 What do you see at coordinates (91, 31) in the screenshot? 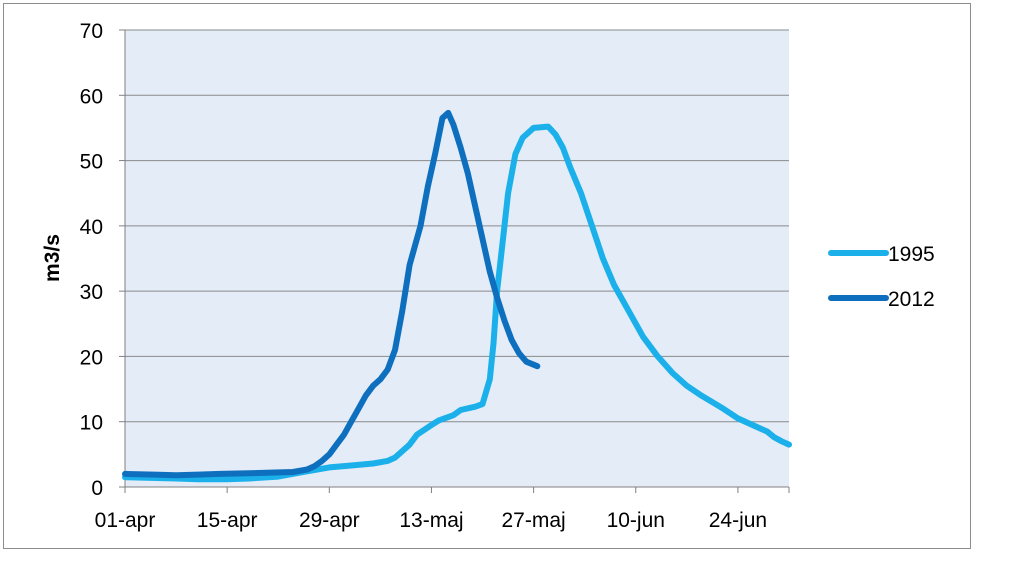
I see `y-tick-label: 70` at bounding box center [91, 31].